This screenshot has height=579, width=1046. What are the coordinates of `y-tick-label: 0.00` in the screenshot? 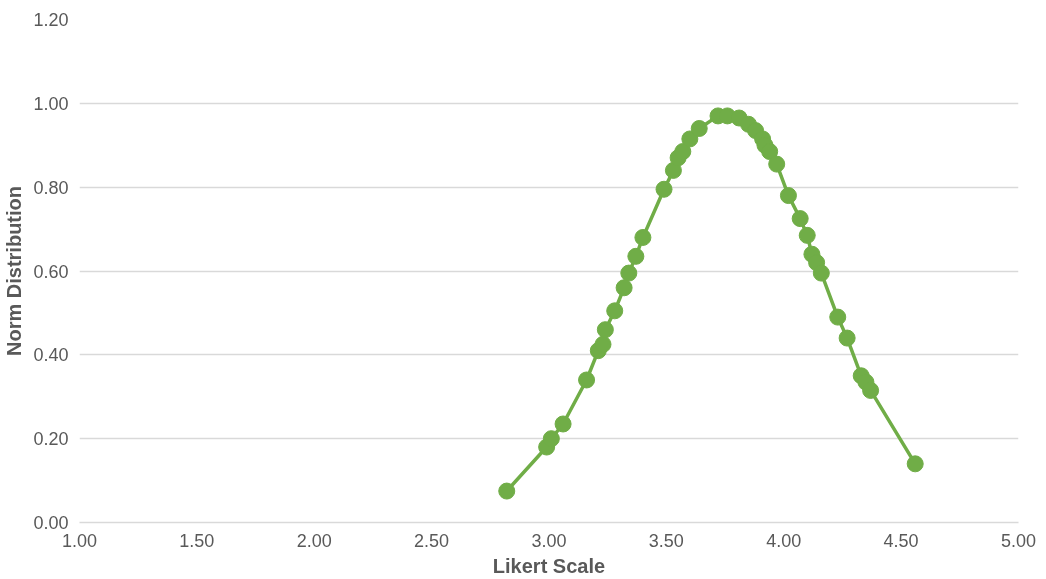 It's located at (51, 523).